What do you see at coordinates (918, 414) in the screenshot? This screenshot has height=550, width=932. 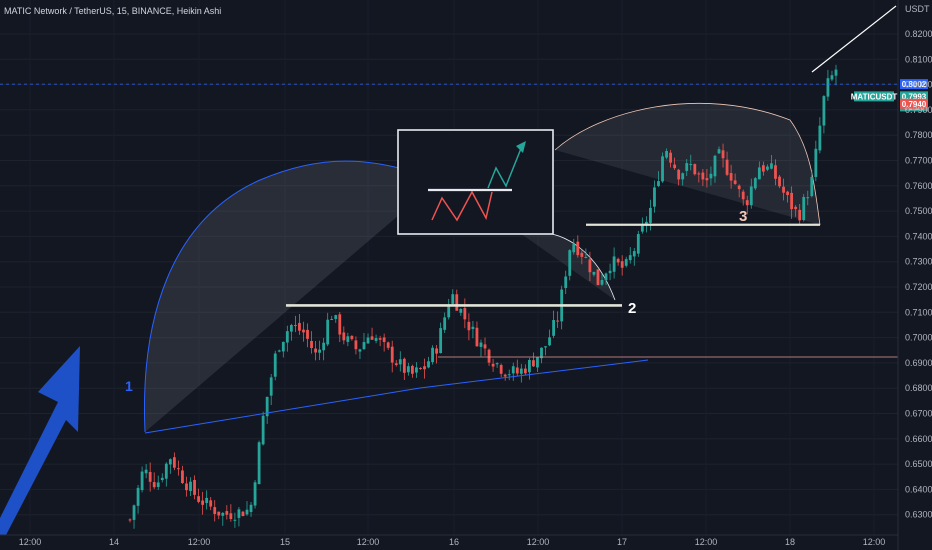 I see `price-tick-label: 0.6700` at bounding box center [918, 414].